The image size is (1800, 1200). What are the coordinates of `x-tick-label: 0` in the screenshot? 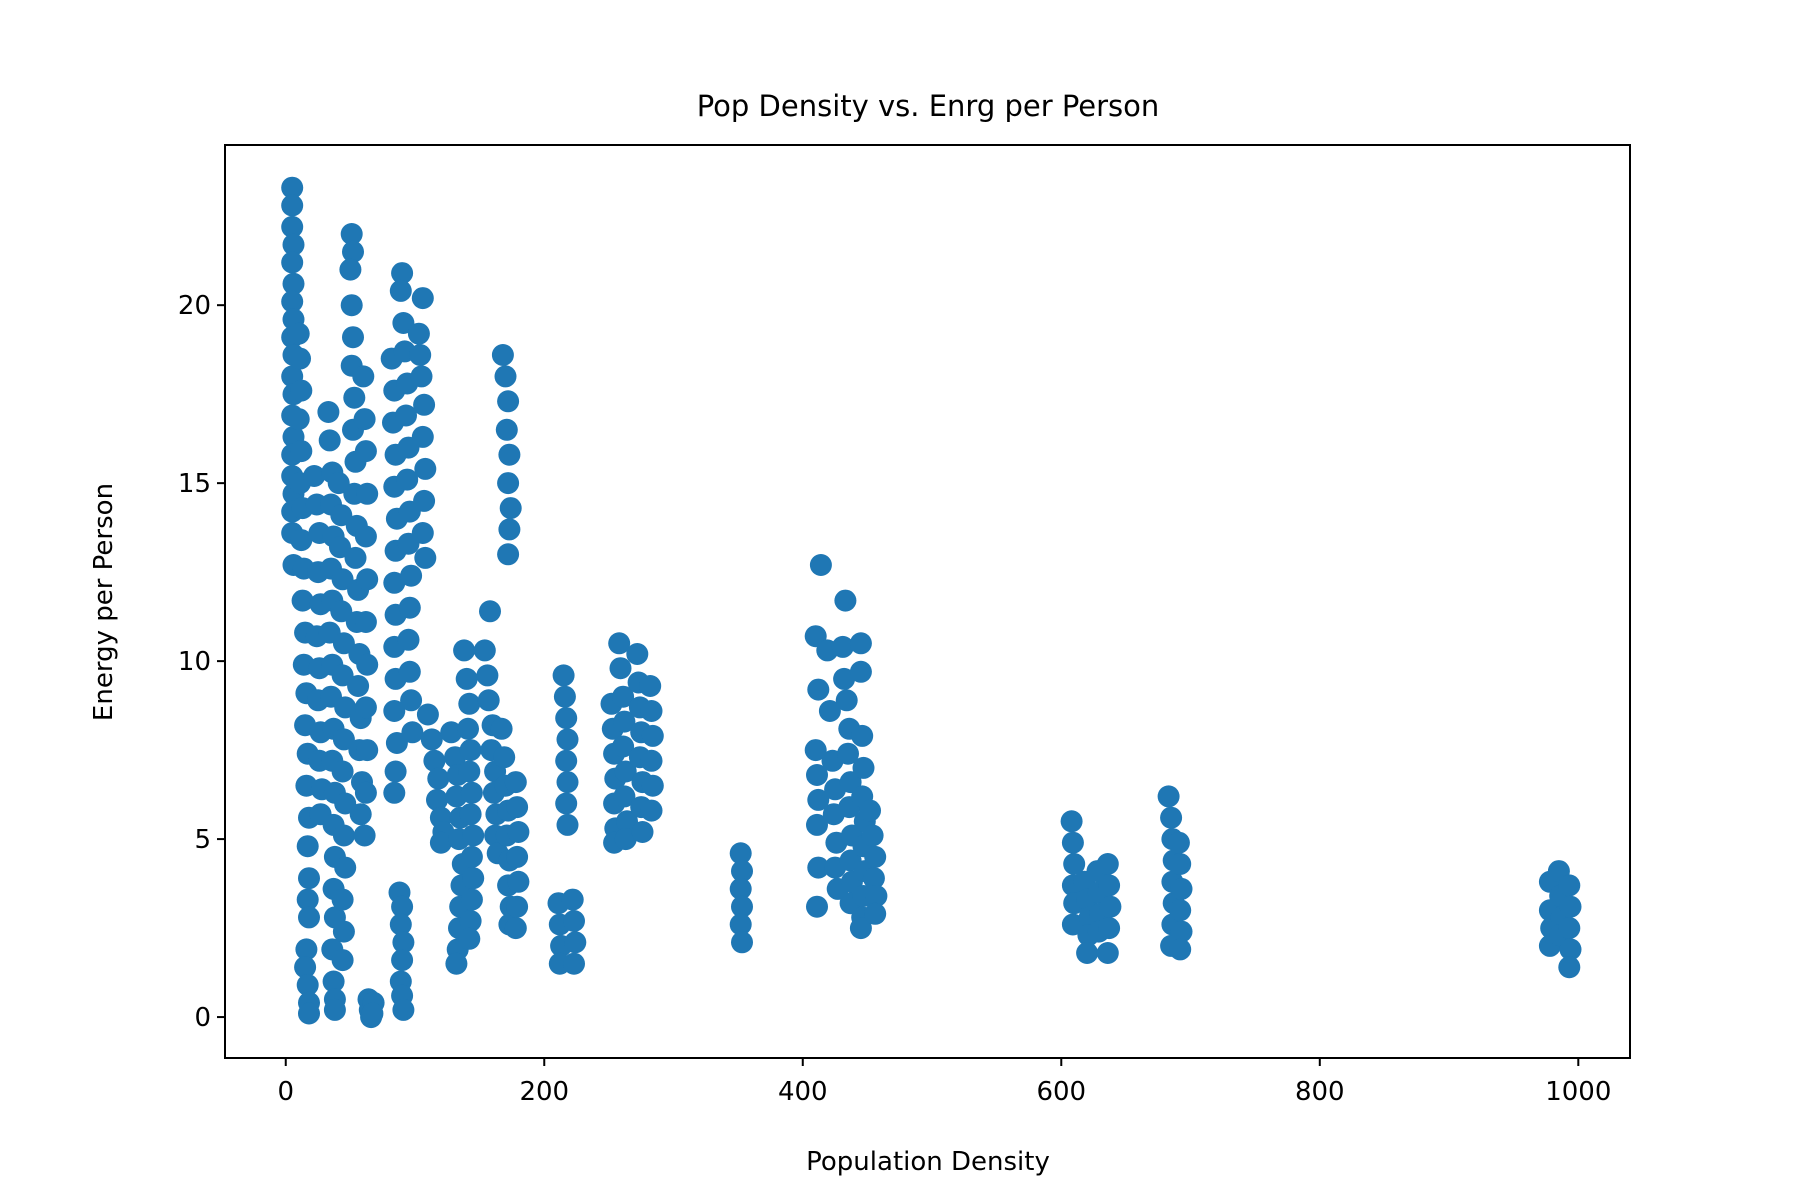 It's located at (285, 1092).